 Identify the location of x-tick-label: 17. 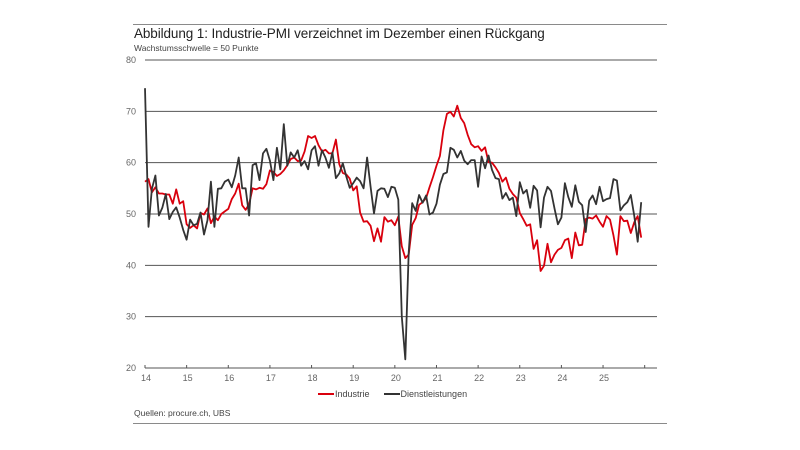
(271, 378).